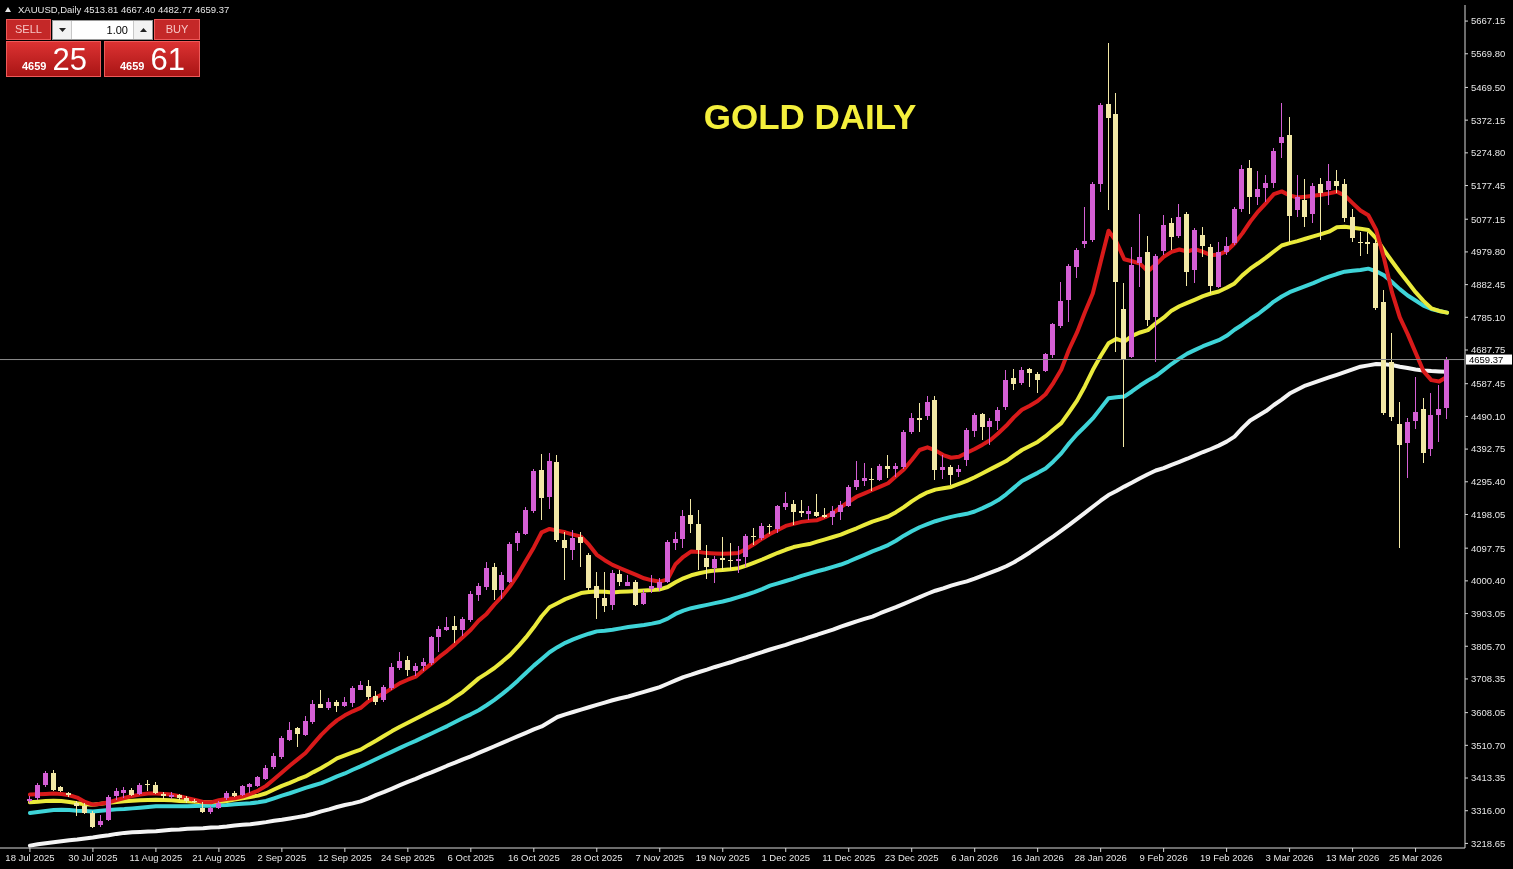  What do you see at coordinates (69, 59) in the screenshot?
I see `annotation: 25` at bounding box center [69, 59].